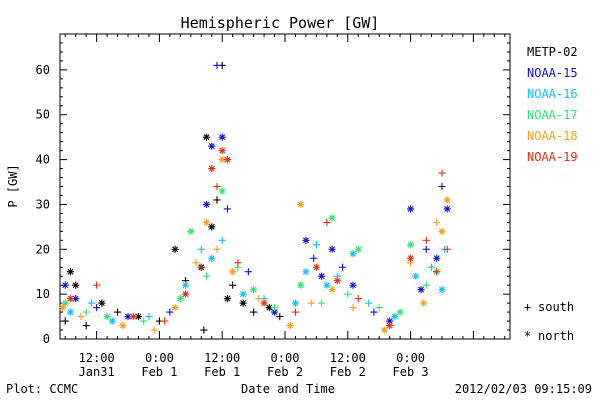 This screenshot has width=600, height=400. Describe the element at coordinates (42, 389) in the screenshot. I see `plot-credit: Plot: CCMC` at that location.